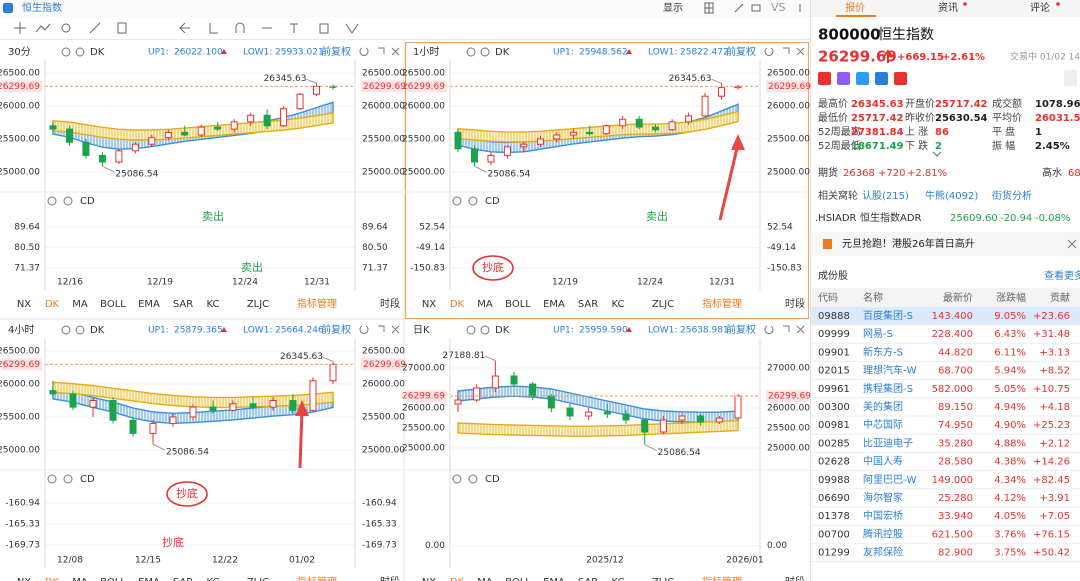  Describe the element at coordinates (883, 424) in the screenshot. I see `table-cell: 中芯国际` at that location.